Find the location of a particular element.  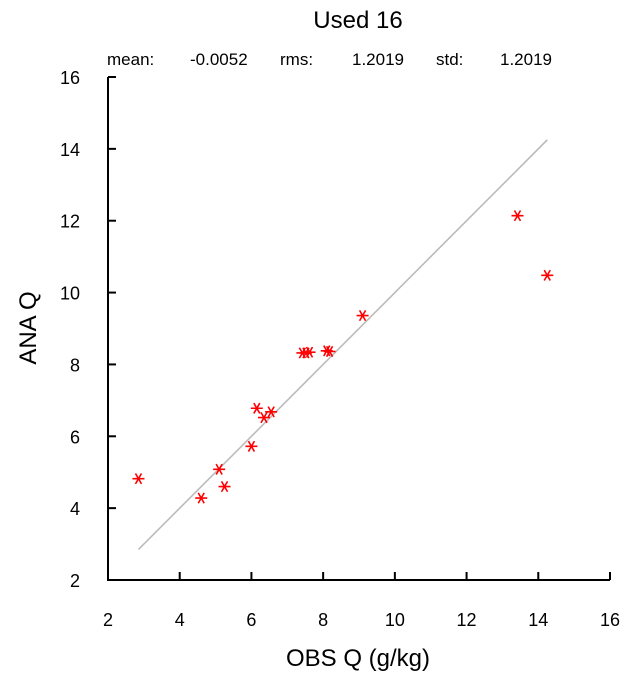

x-ticks: 2 4 6 8 10 12 14 16 is located at coordinates (361, 601).